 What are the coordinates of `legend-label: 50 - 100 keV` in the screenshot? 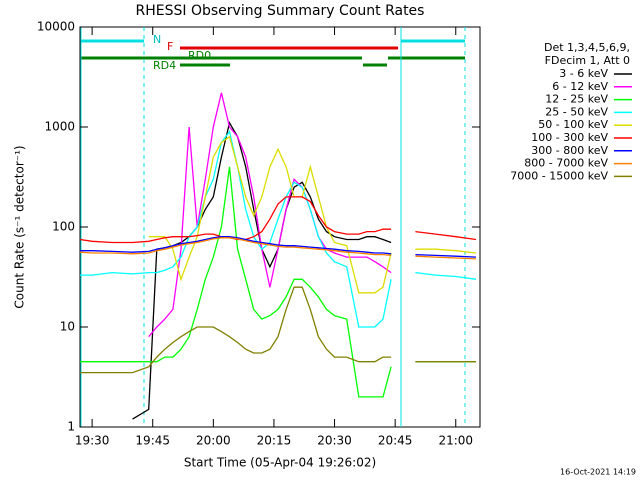 It's located at (573, 124).